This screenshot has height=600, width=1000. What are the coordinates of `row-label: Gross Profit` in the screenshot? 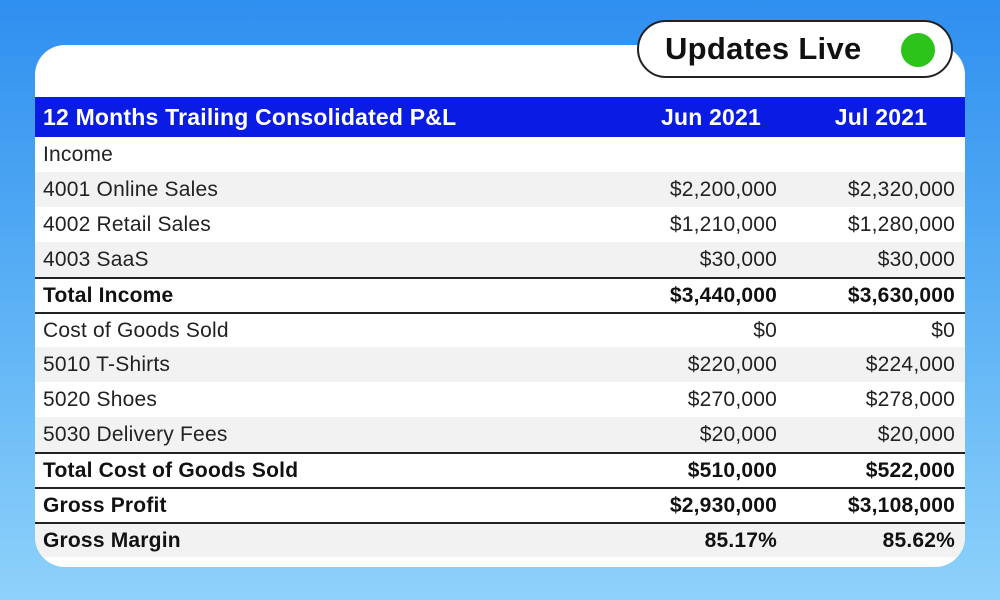 It's located at (105, 505).